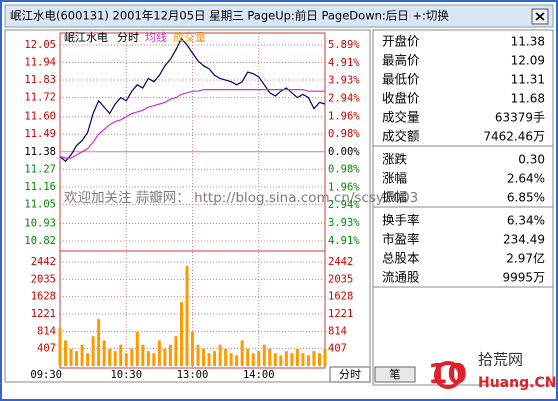  Describe the element at coordinates (528, 42) in the screenshot. I see `quote-value: 11.38` at that location.